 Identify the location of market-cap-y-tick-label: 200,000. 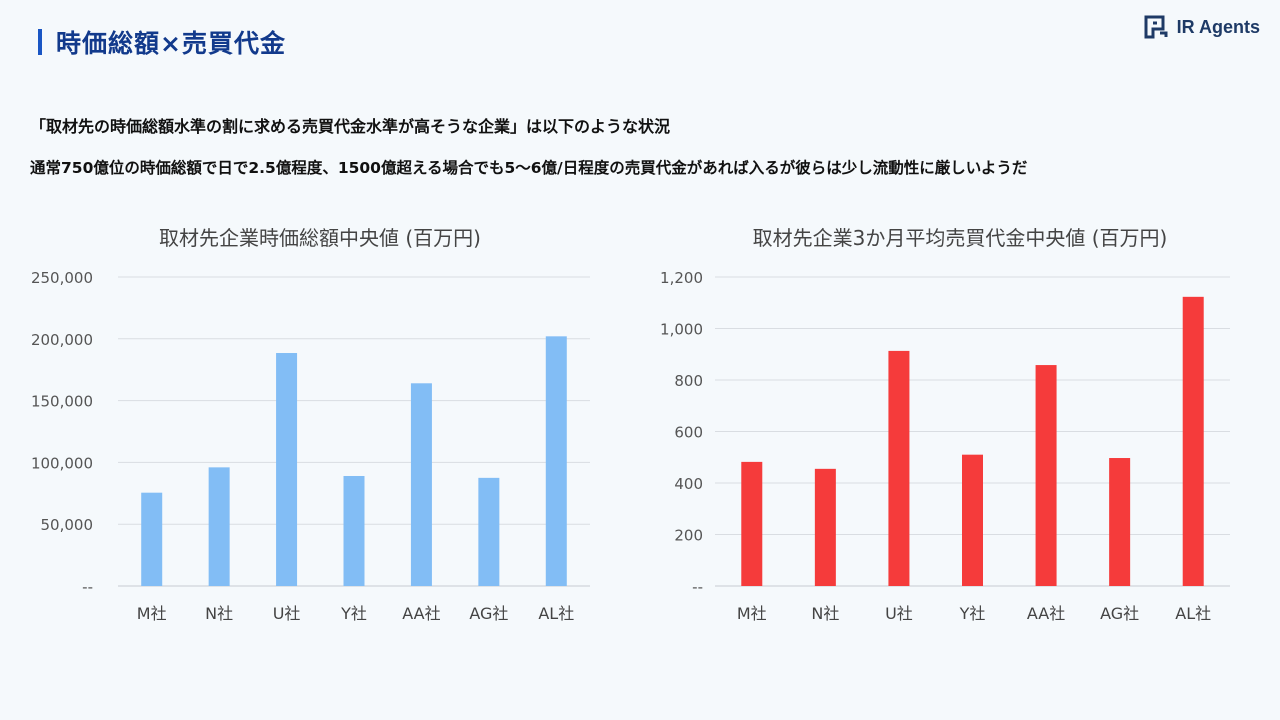
(62, 340).